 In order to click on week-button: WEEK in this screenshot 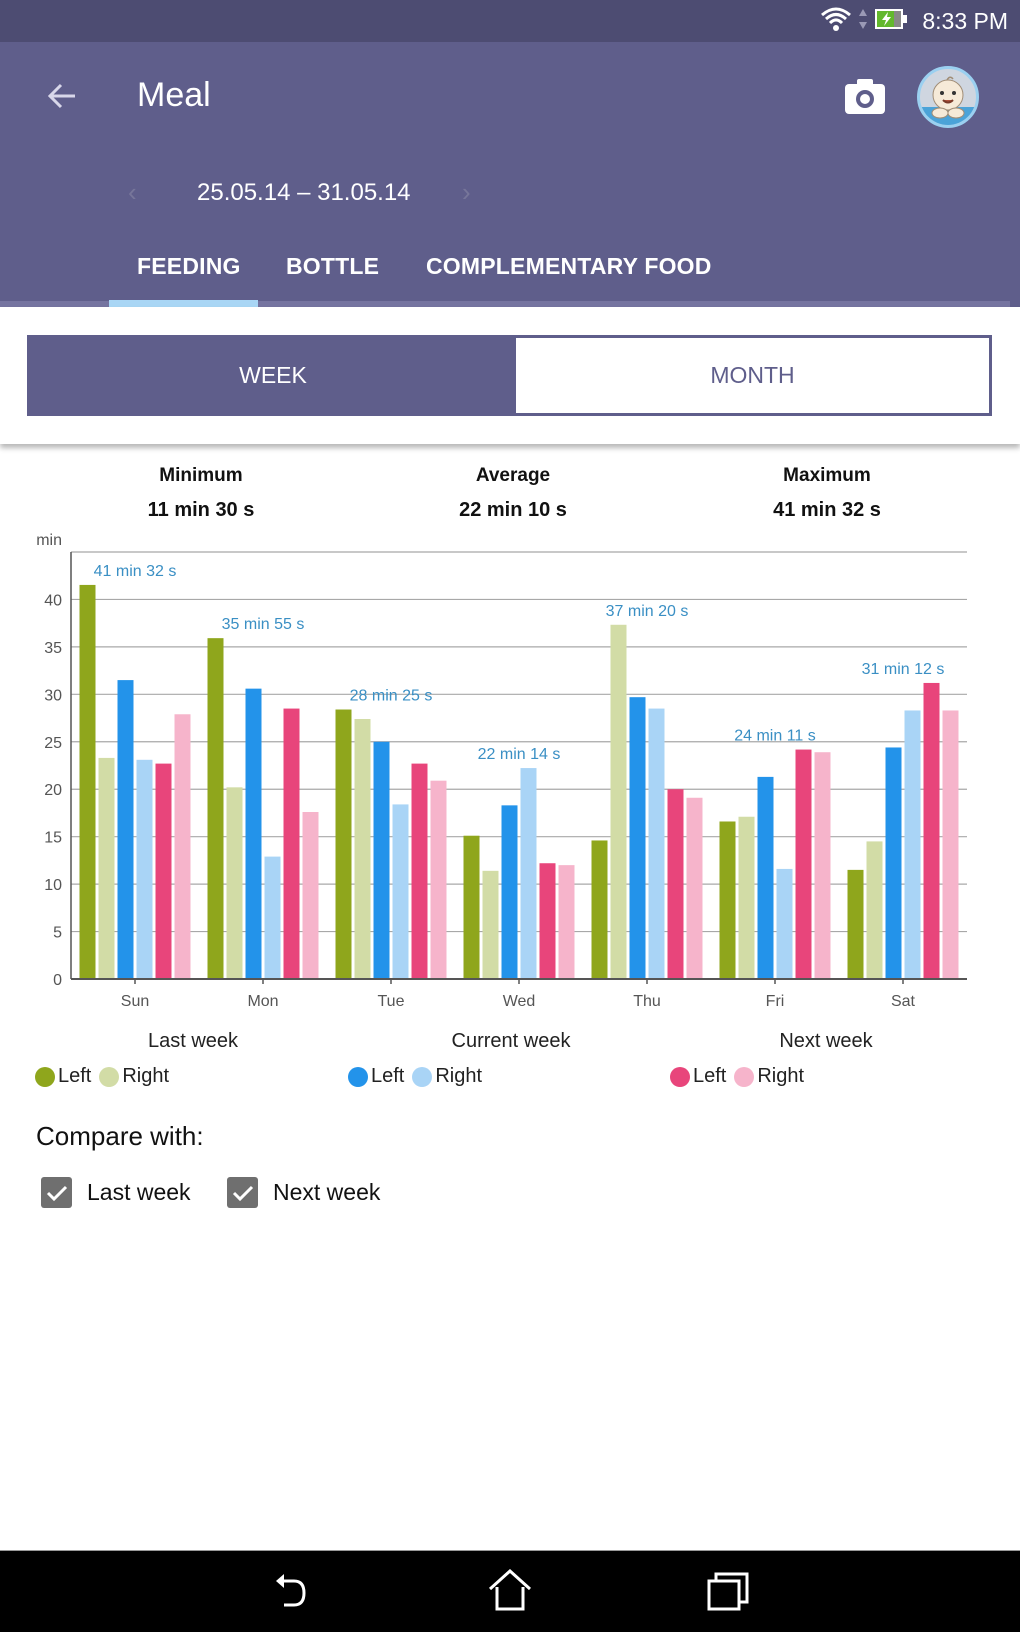, I will do `click(273, 375)`.